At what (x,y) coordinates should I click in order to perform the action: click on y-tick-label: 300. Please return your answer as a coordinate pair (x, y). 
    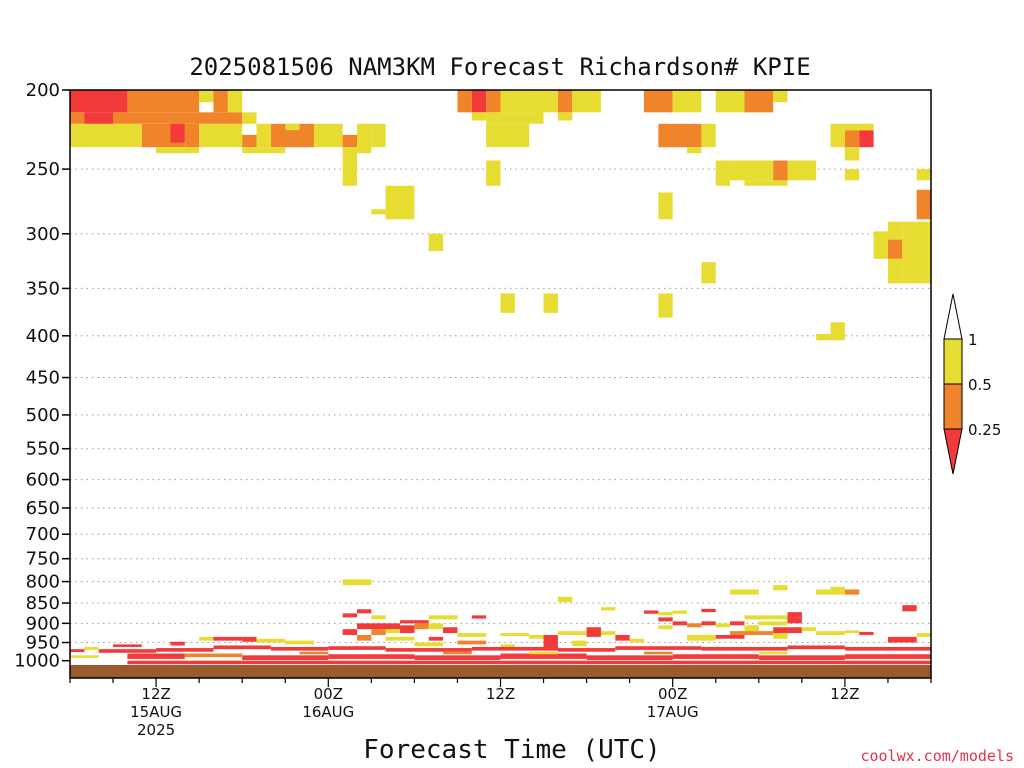
    Looking at the image, I should click on (43, 234).